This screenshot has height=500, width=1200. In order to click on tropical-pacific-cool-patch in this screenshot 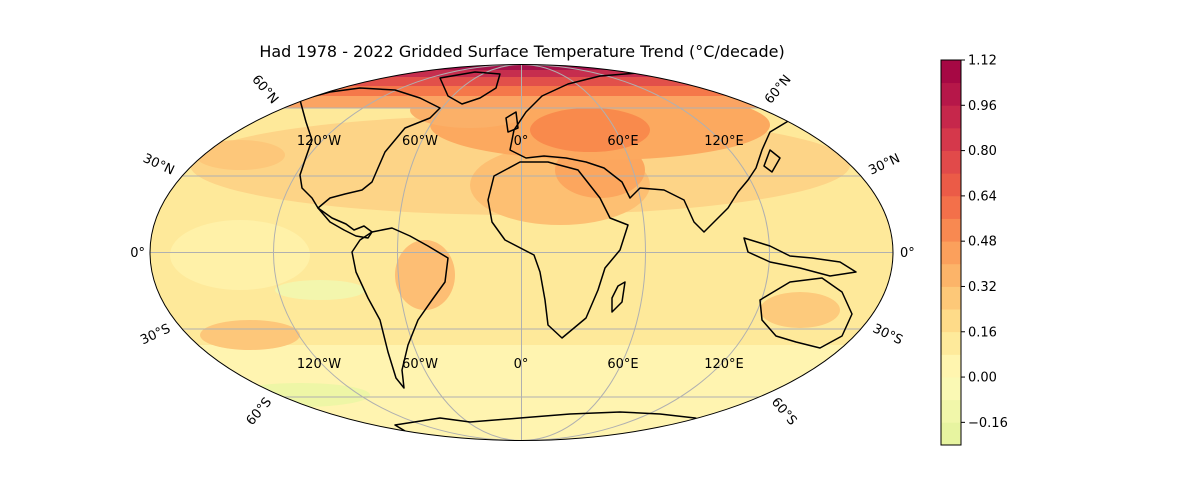, I will do `click(240, 255)`.